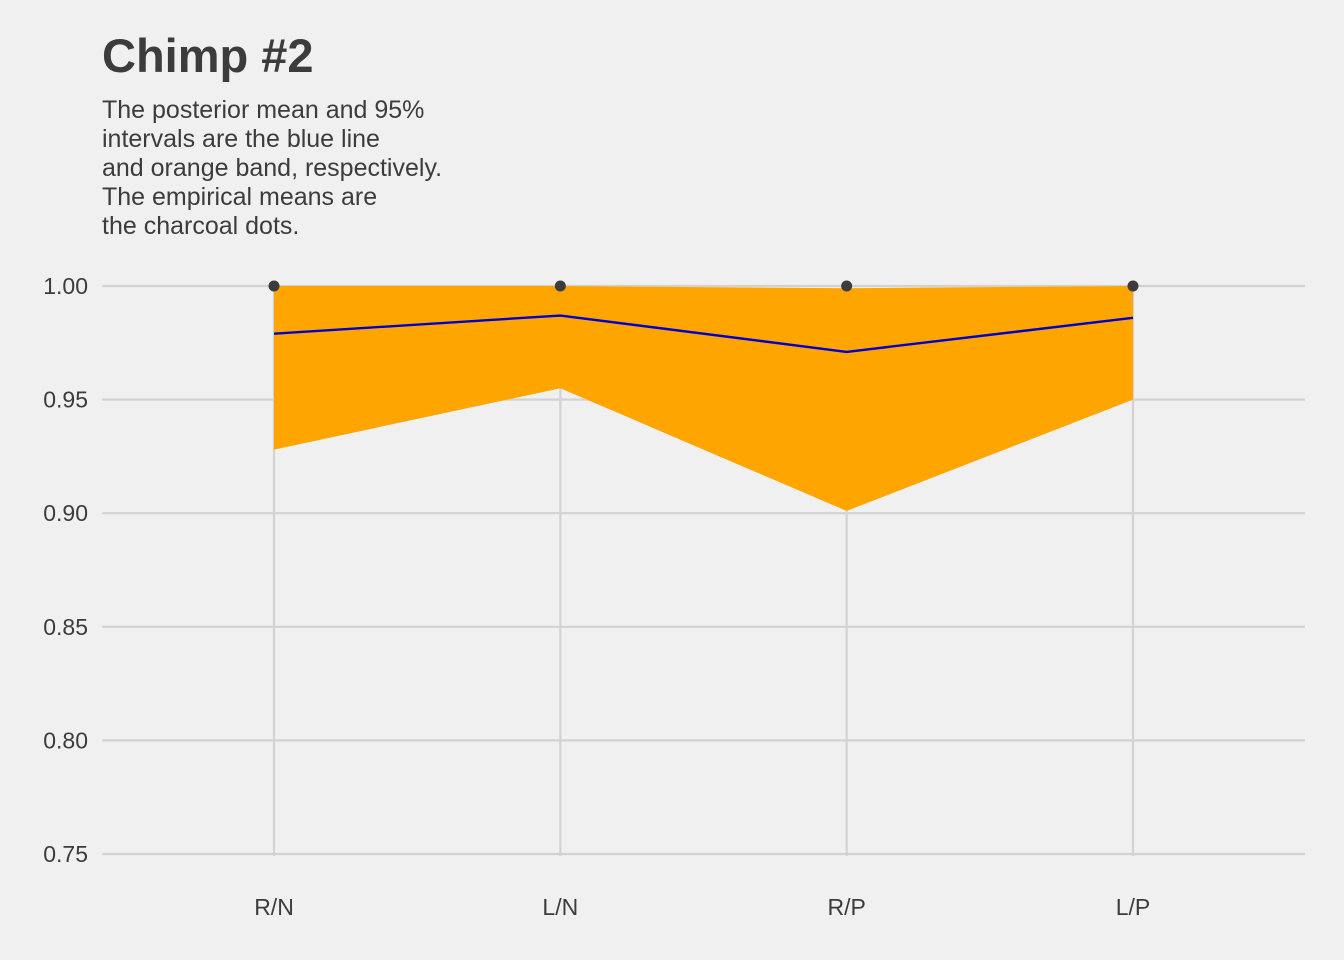 The image size is (1344, 960). What do you see at coordinates (703, 286) in the screenshot?
I see `empirical-points-layer` at bounding box center [703, 286].